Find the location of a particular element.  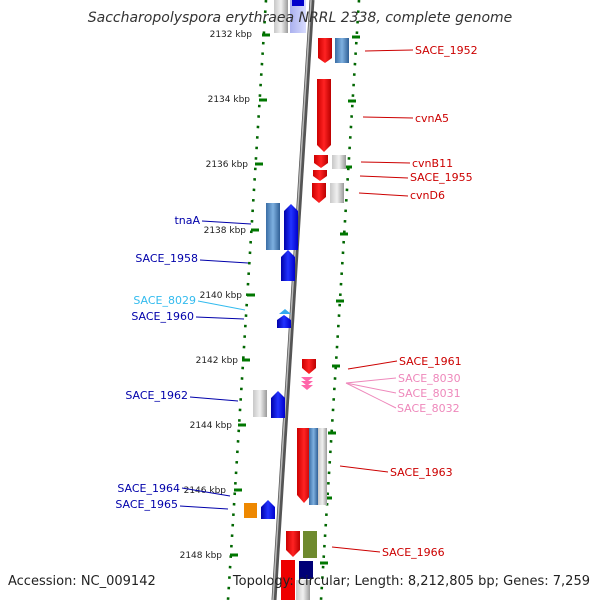

left-leader-lines is located at coordinates (215, 365).